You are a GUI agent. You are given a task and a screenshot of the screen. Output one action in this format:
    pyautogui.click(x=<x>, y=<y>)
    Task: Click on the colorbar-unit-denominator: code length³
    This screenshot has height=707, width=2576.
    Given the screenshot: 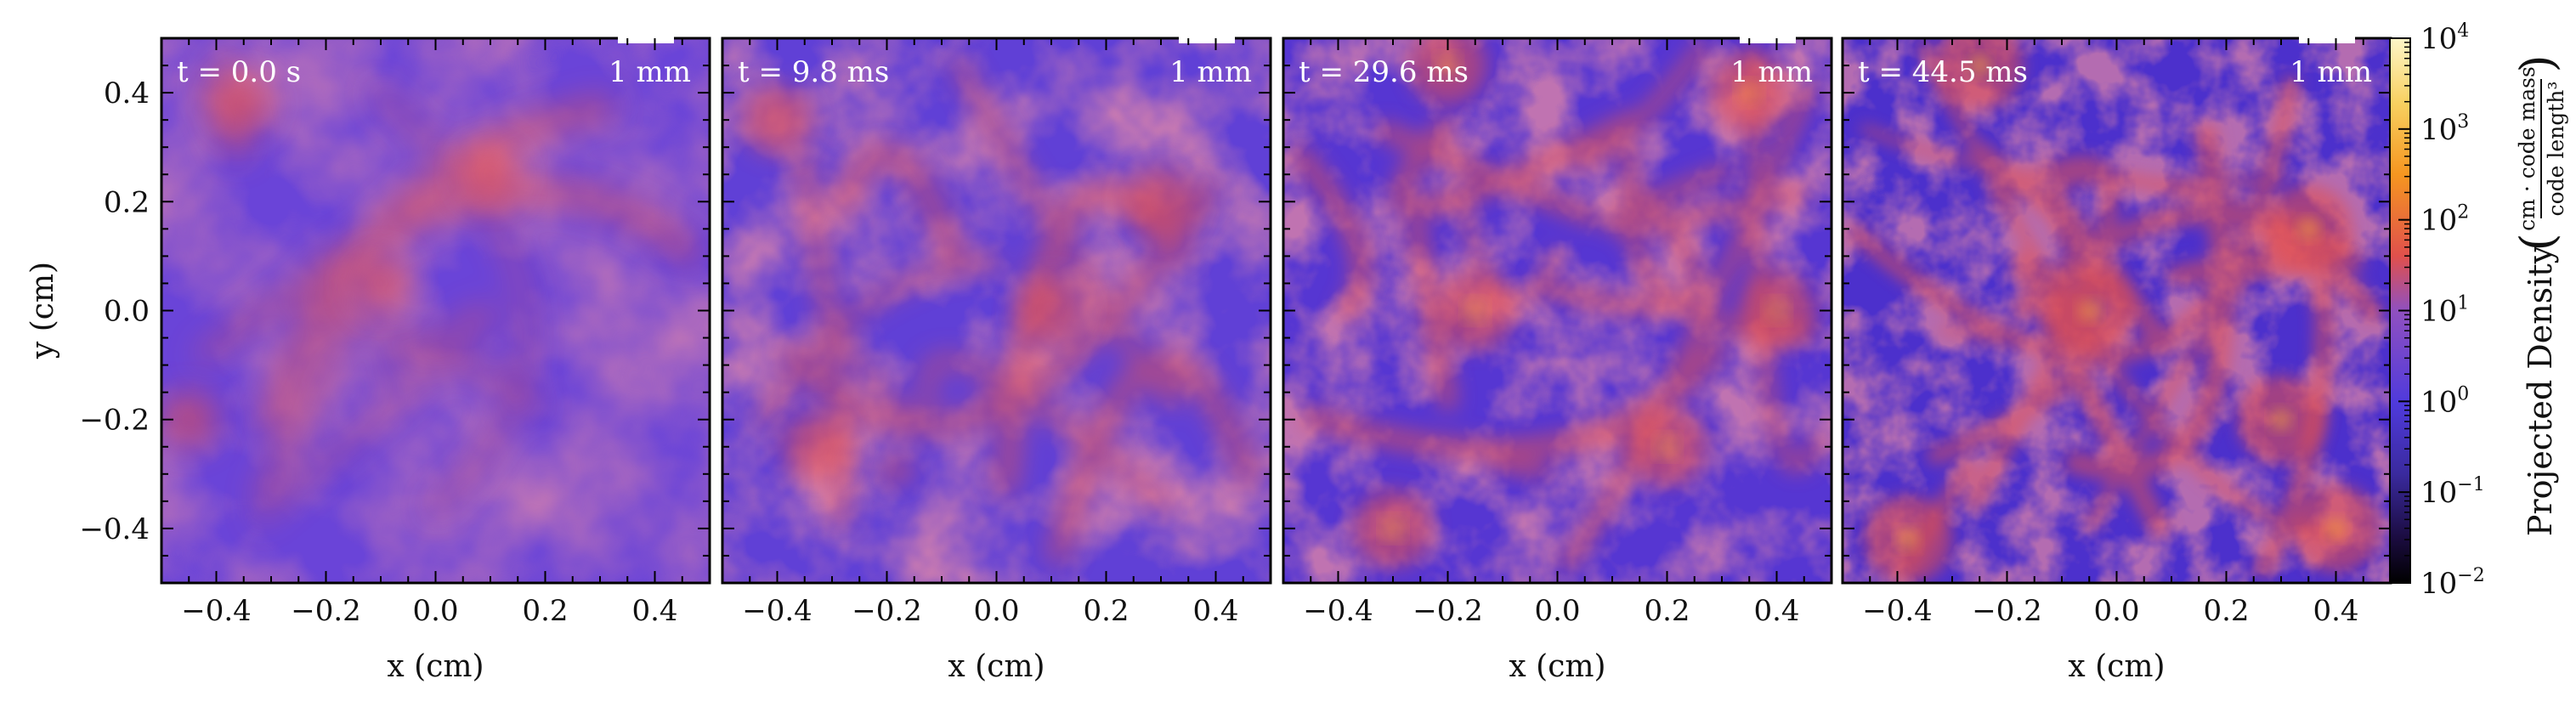 What is the action you would take?
    pyautogui.click(x=2556, y=150)
    